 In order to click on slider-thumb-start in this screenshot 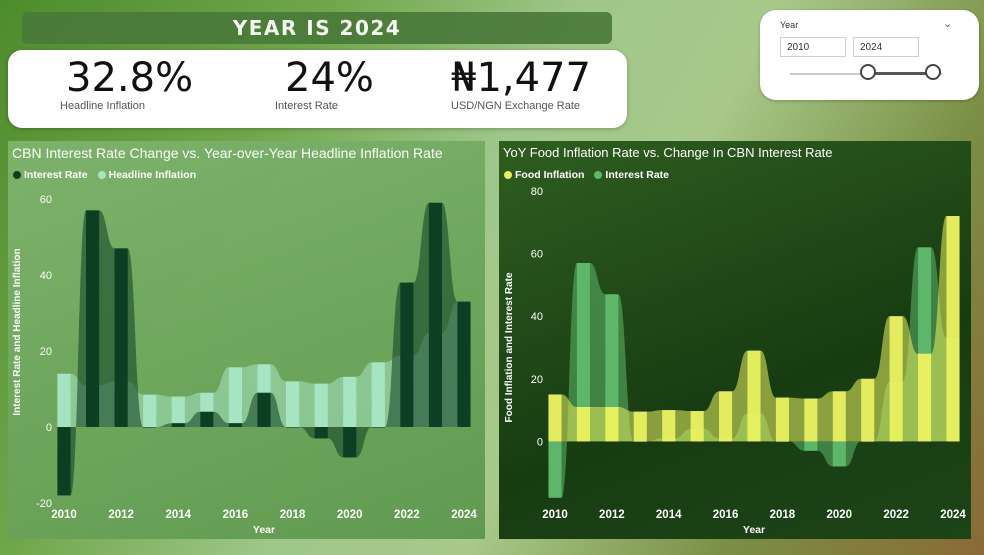, I will do `click(868, 72)`.